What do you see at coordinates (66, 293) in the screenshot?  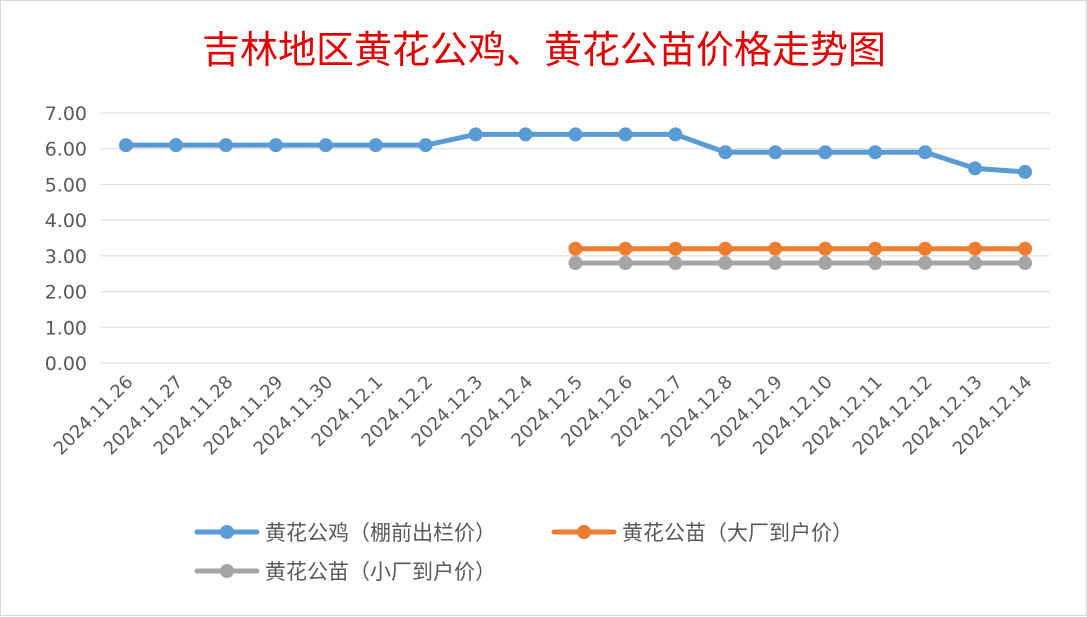 I see `y-tick-label: 2.00` at bounding box center [66, 293].